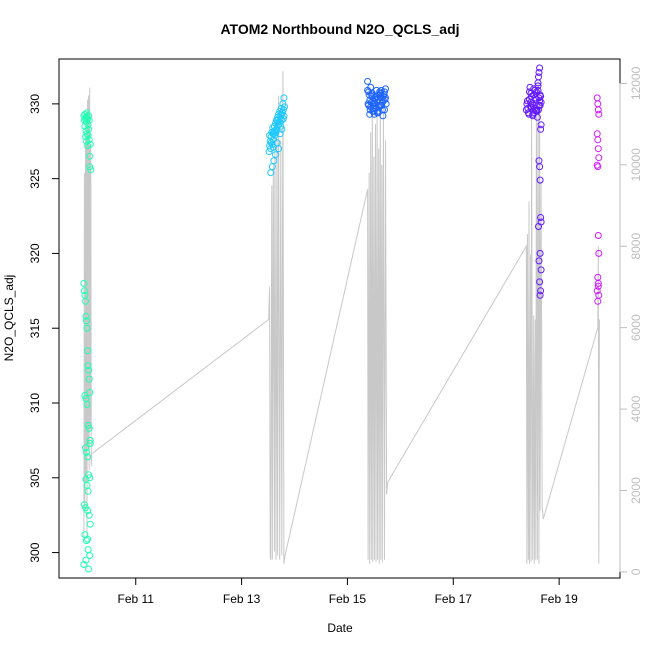 Image resolution: width=650 pixels, height=650 pixels. I want to click on y2-tick-label: 4000, so click(636, 408).